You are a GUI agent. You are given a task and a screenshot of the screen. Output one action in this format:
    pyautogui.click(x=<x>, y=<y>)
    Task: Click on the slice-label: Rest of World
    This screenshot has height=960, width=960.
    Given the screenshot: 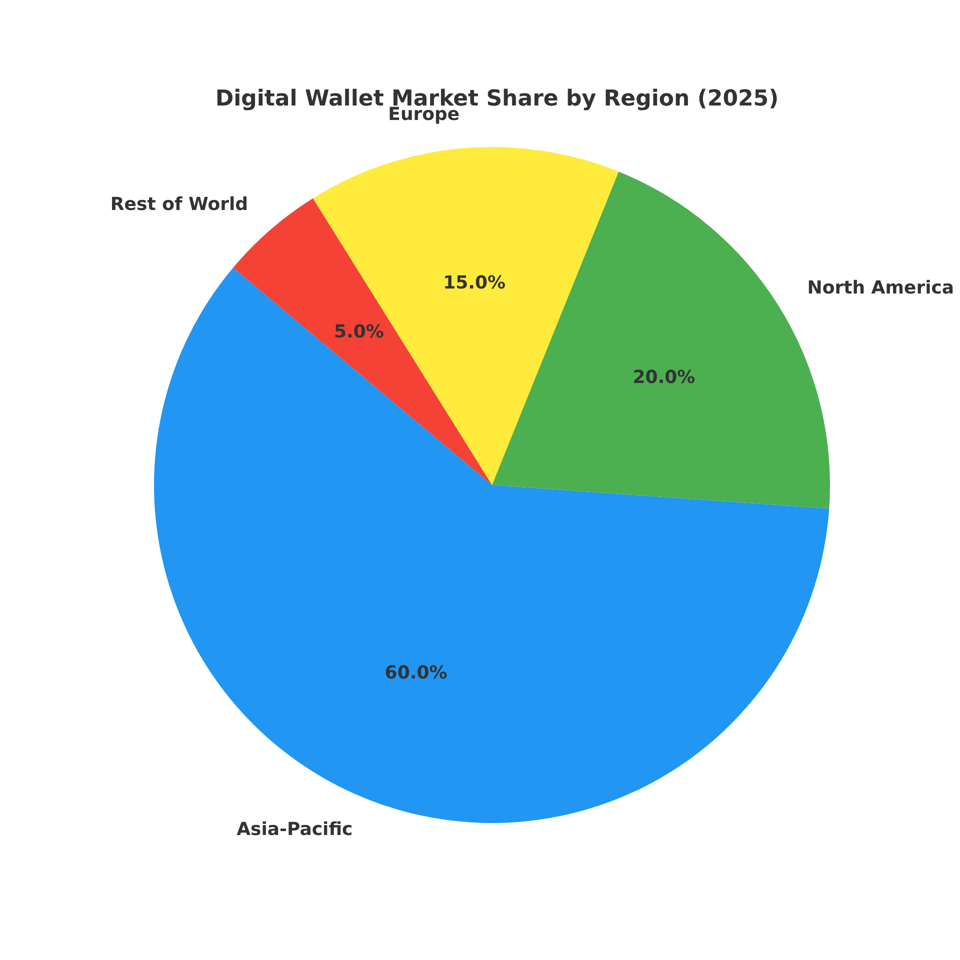 What is the action you would take?
    pyautogui.click(x=179, y=204)
    